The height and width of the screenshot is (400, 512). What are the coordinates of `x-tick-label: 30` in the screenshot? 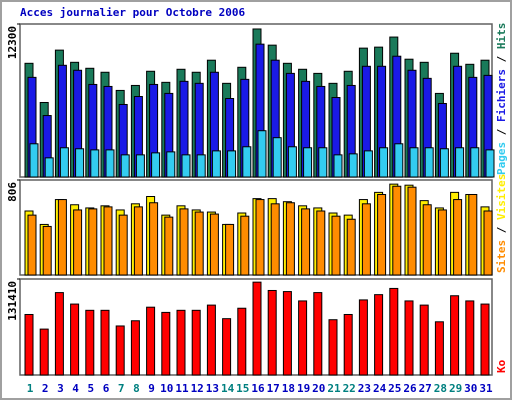 It's located at (470, 388).